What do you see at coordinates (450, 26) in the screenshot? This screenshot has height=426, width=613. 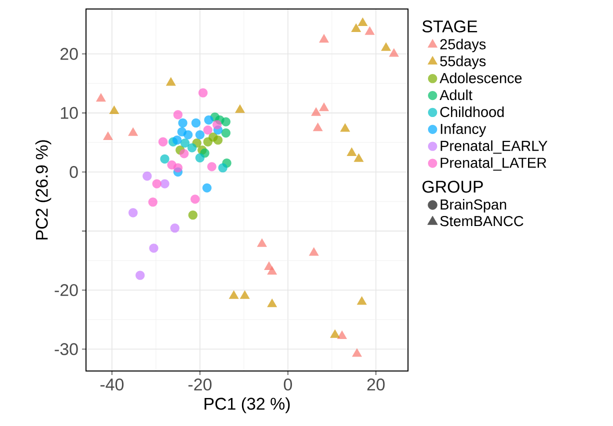 I see `text: STAGE` at bounding box center [450, 26].